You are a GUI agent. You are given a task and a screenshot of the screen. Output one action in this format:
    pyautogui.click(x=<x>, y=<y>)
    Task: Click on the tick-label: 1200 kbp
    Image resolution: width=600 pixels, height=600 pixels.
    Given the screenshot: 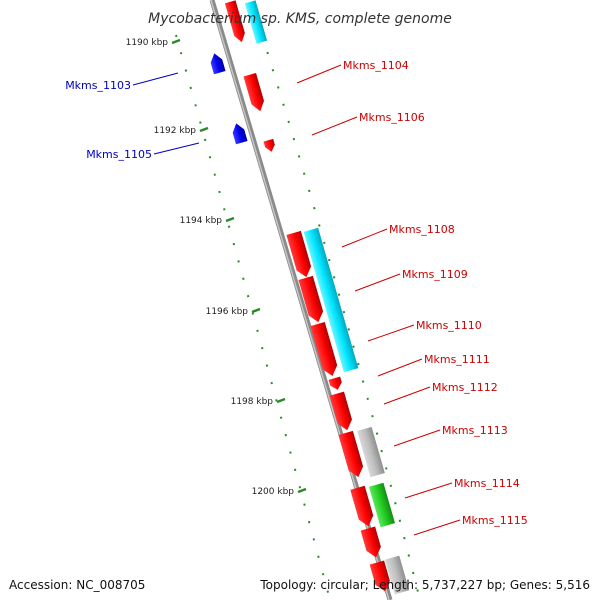 What is the action you would take?
    pyautogui.click(x=273, y=492)
    